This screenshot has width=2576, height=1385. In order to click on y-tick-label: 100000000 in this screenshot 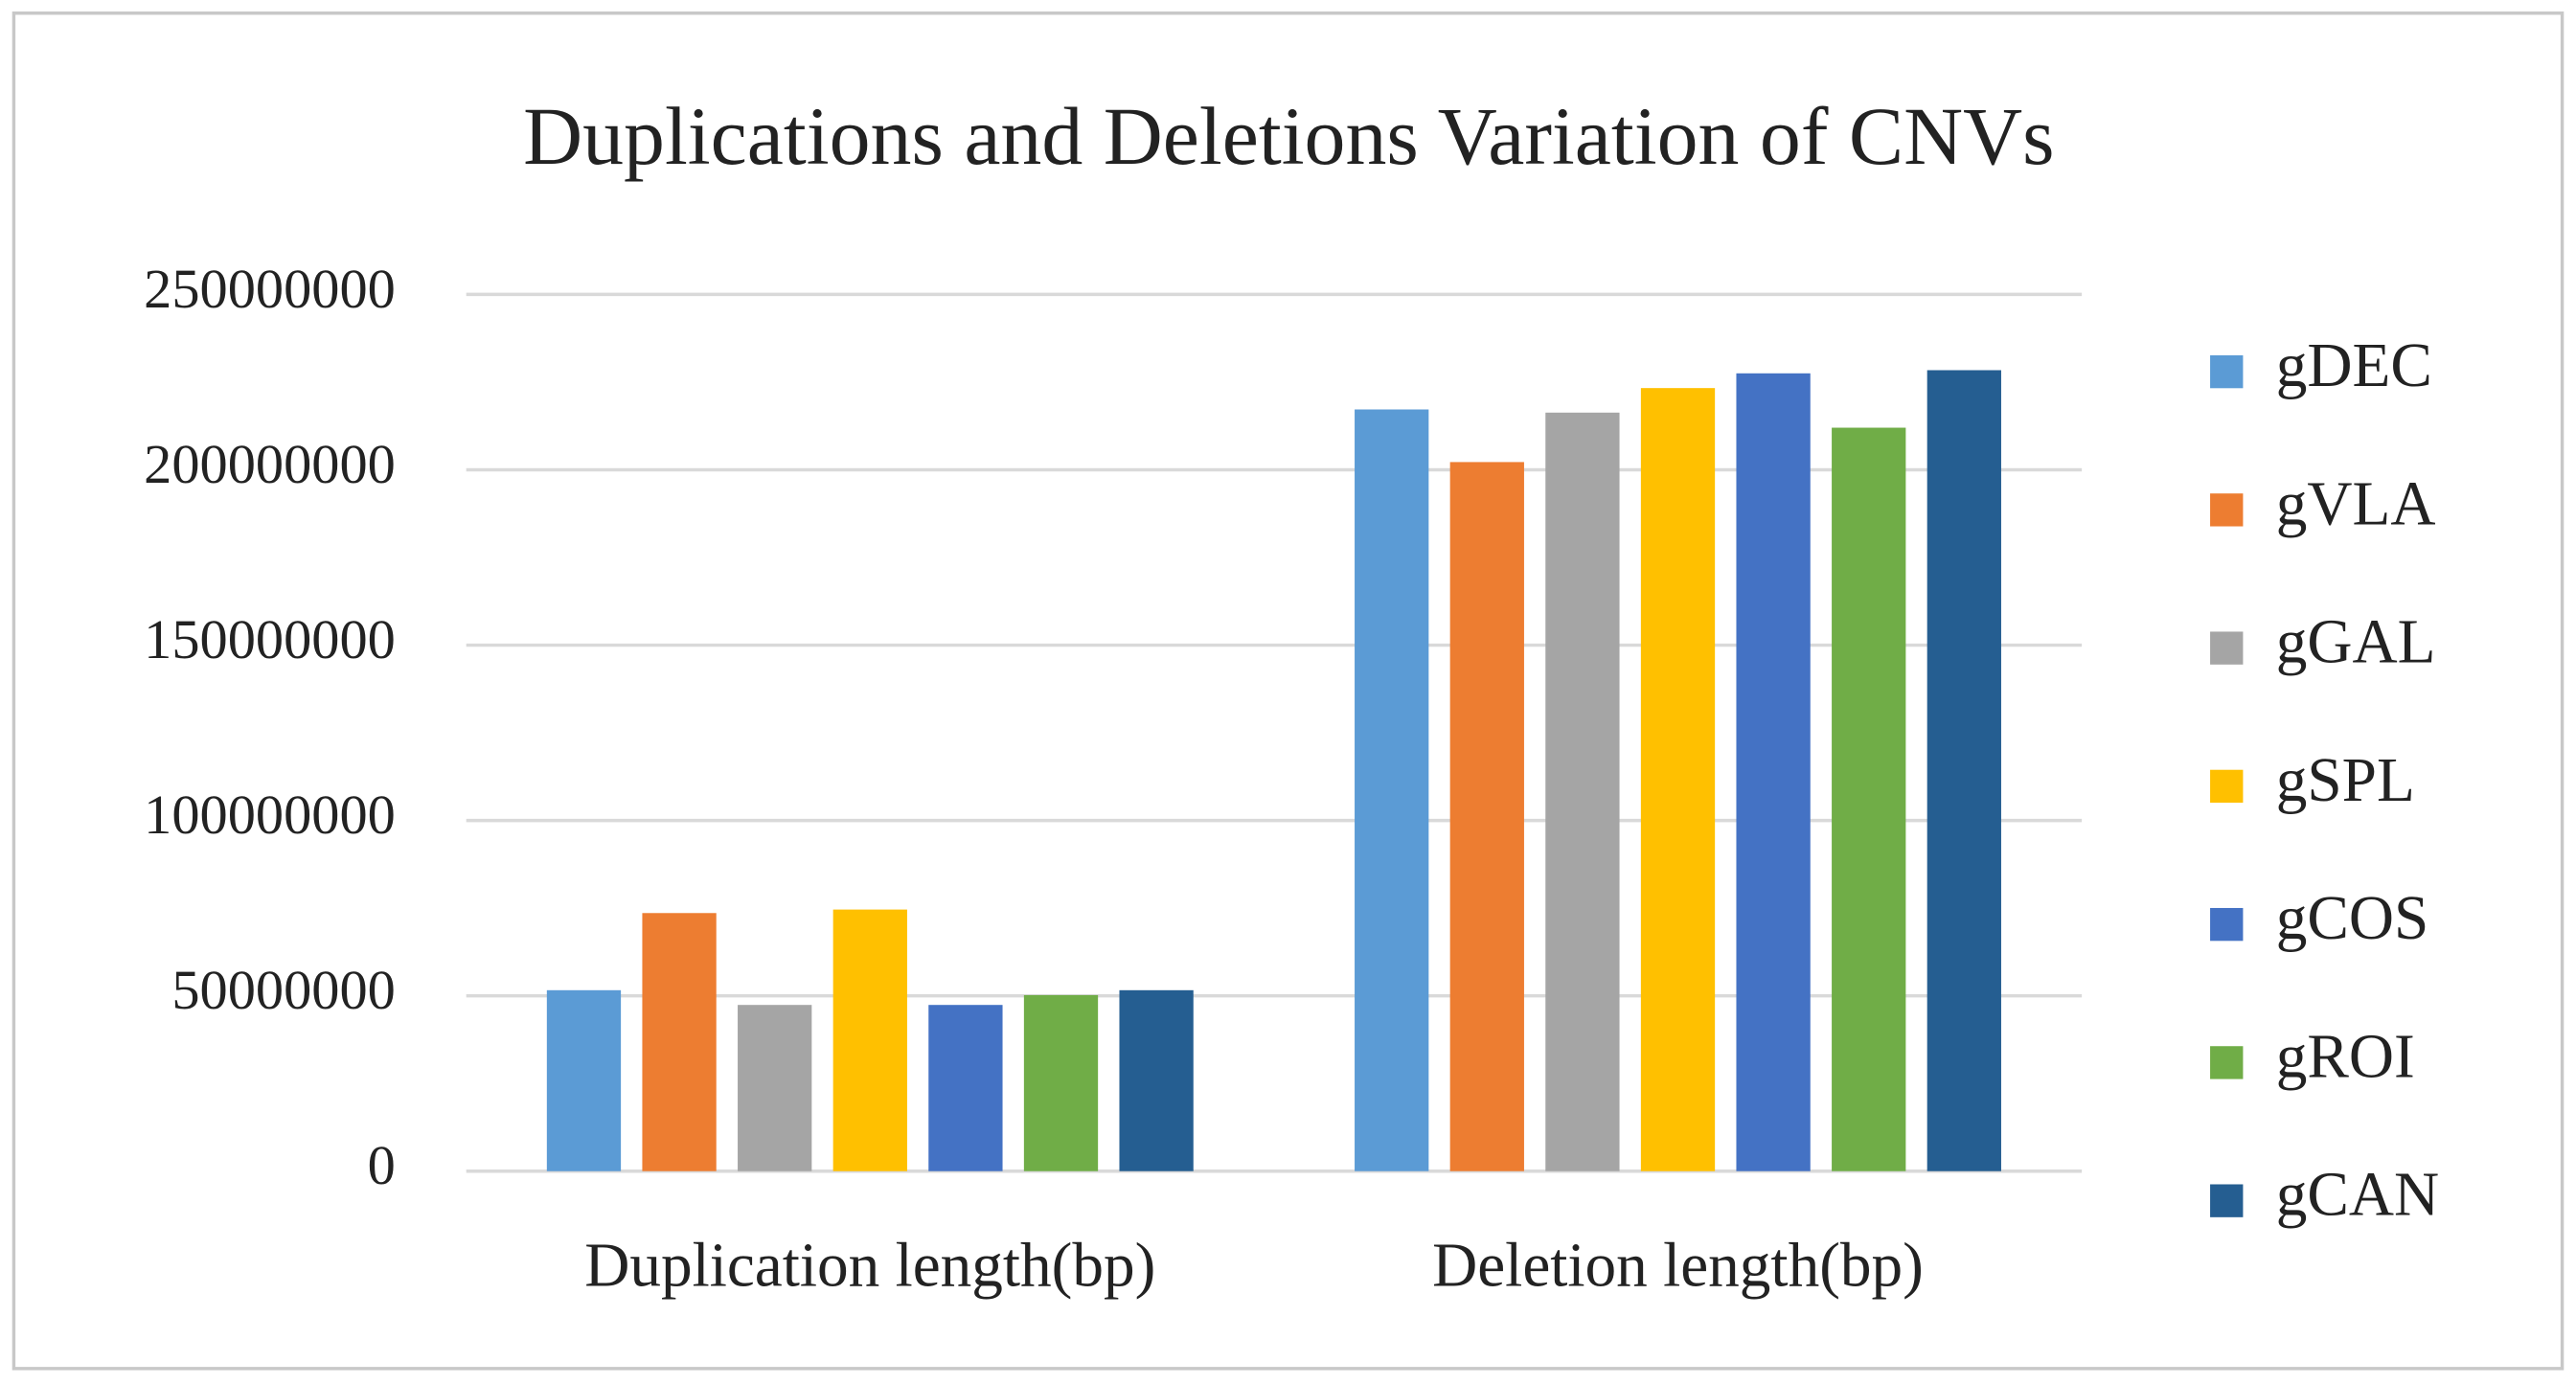, I will do `click(270, 814)`.